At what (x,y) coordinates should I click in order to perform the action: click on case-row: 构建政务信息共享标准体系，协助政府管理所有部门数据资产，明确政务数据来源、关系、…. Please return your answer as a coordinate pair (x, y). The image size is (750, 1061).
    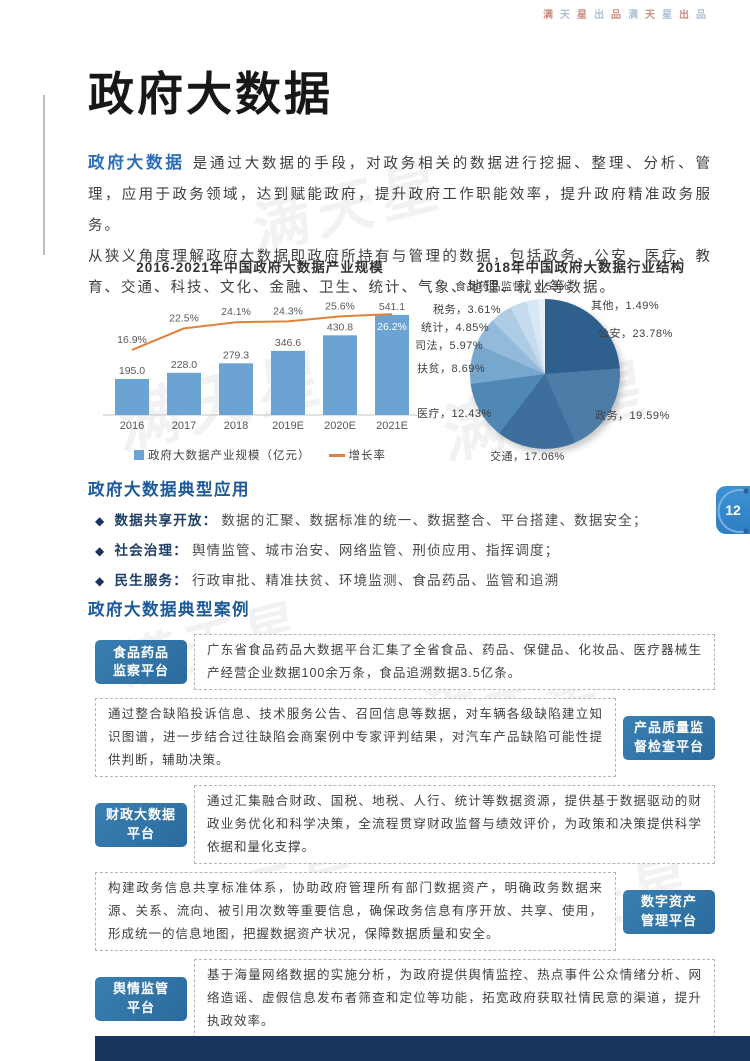
    Looking at the image, I should click on (405, 911).